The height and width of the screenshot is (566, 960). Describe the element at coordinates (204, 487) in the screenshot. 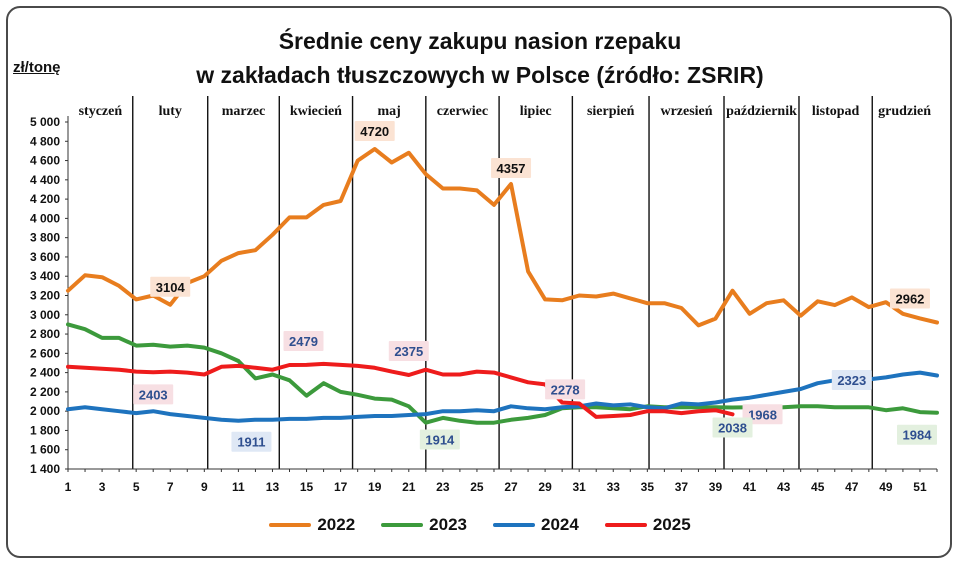

I see `x-tick-label: 9` at that location.